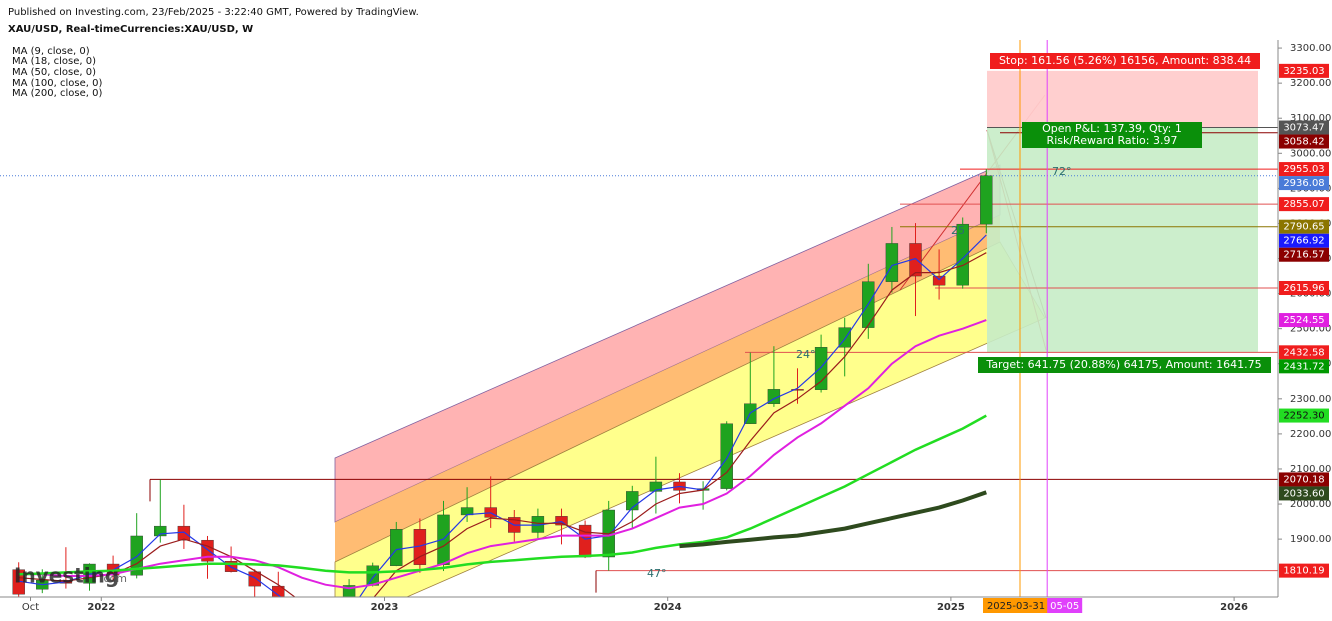 The width and height of the screenshot is (1332, 621). What do you see at coordinates (385, 607) in the screenshot?
I see `x-tick-label: 2023` at bounding box center [385, 607].